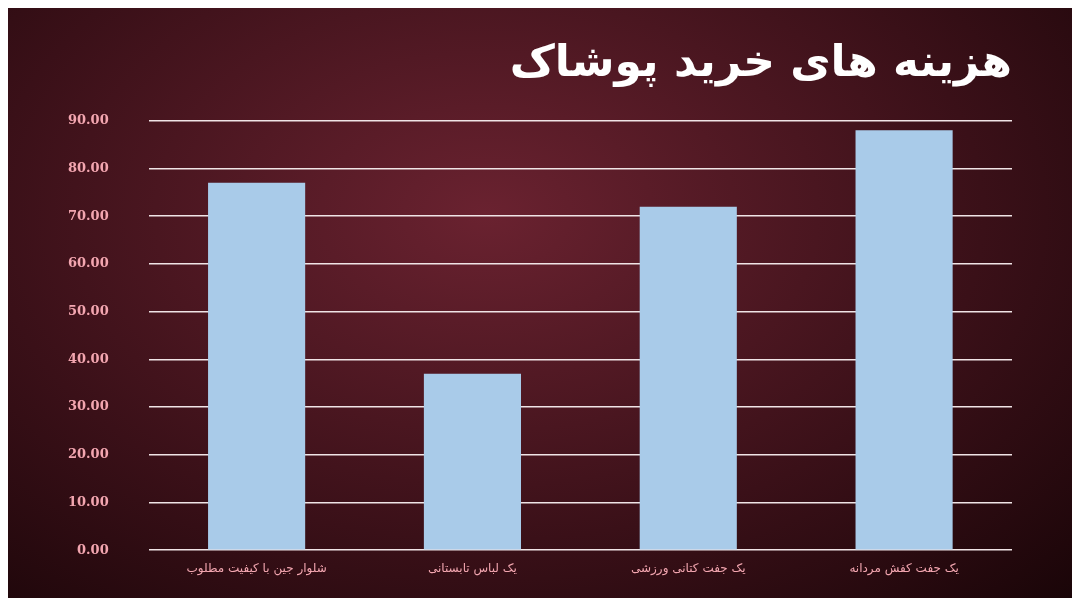  I want to click on x-tick-label: یک لباس تابستانی, so click(472, 568).